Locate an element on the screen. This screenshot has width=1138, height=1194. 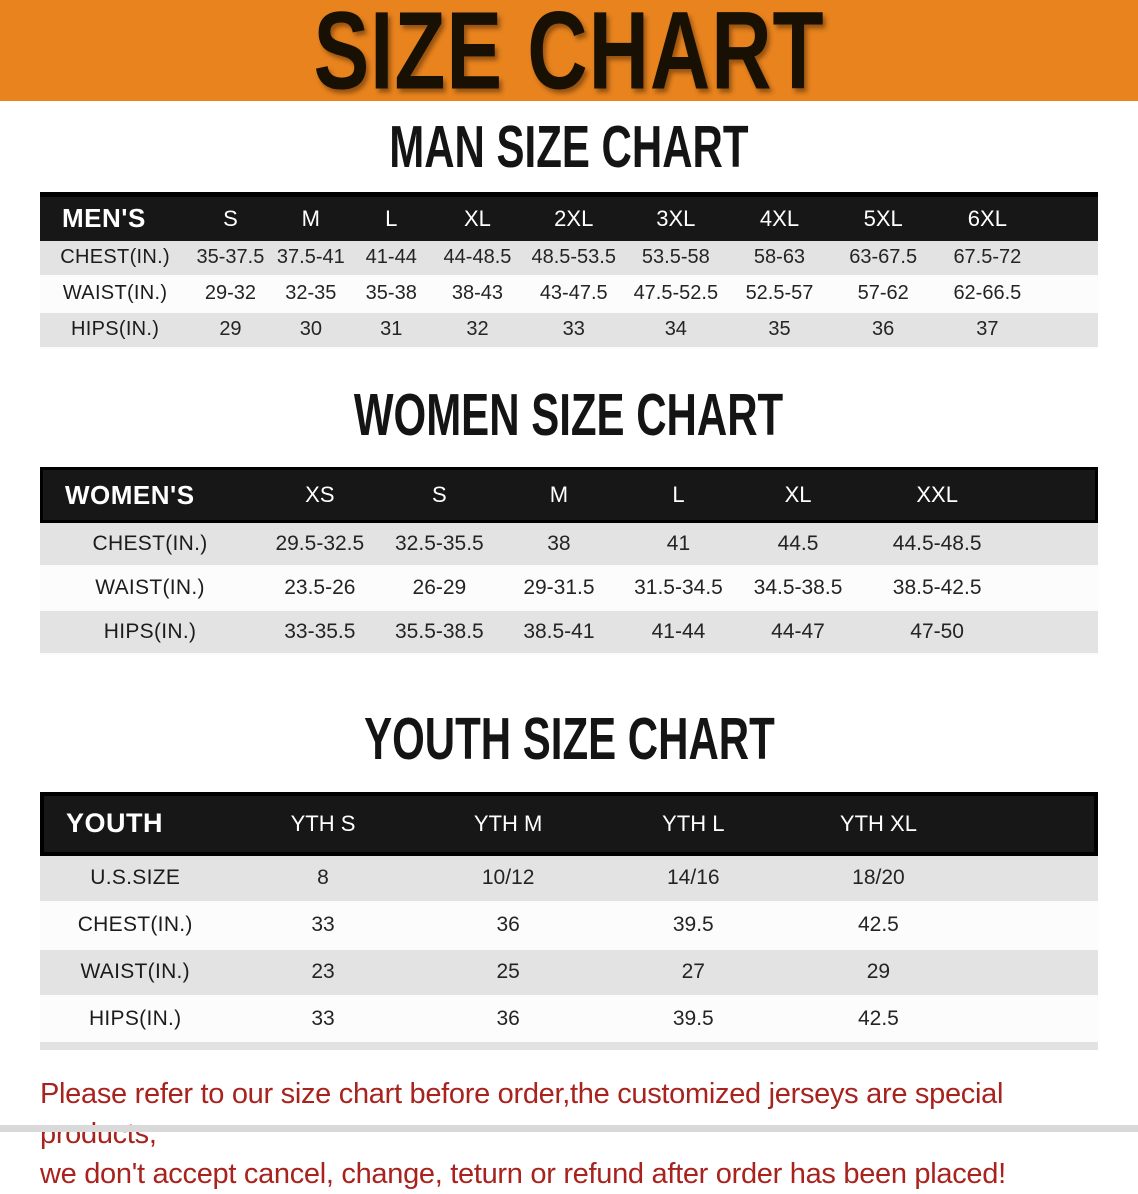
size-column-header: YTH L is located at coordinates (693, 823).